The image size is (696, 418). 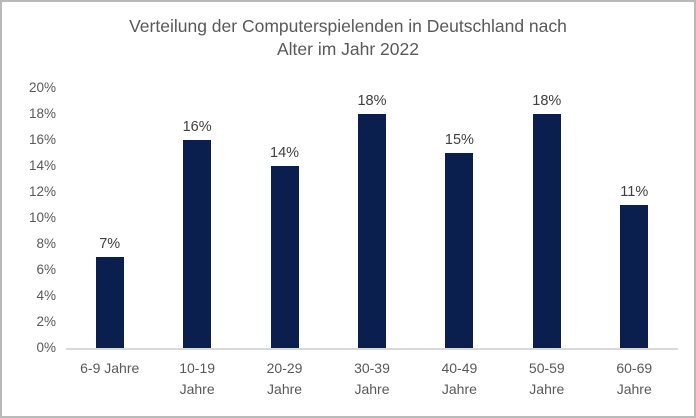 What do you see at coordinates (110, 244) in the screenshot?
I see `bar-value-label: 7%` at bounding box center [110, 244].